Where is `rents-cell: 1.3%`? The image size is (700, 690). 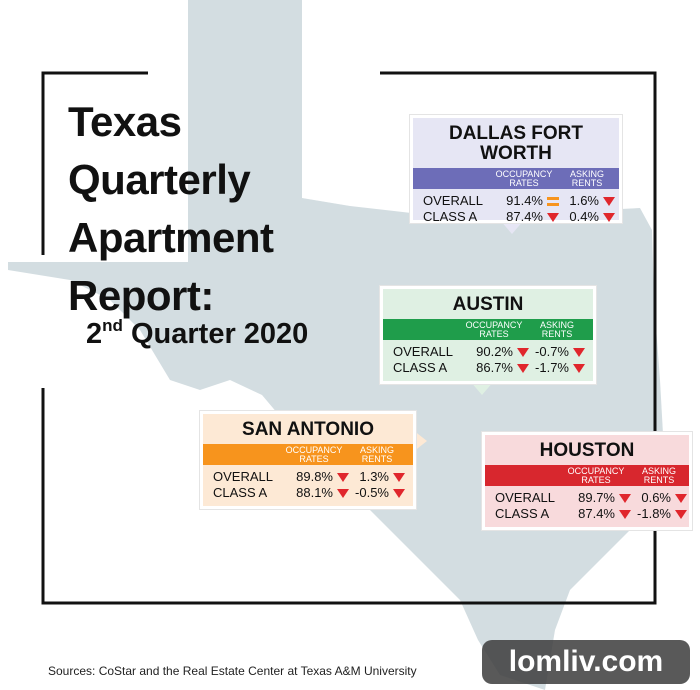
rents-cell: 1.3% is located at coordinates (377, 477).